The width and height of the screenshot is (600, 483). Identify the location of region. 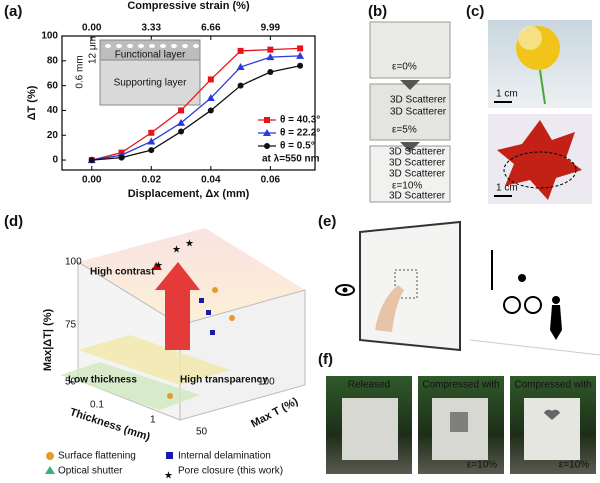
(154, 360).